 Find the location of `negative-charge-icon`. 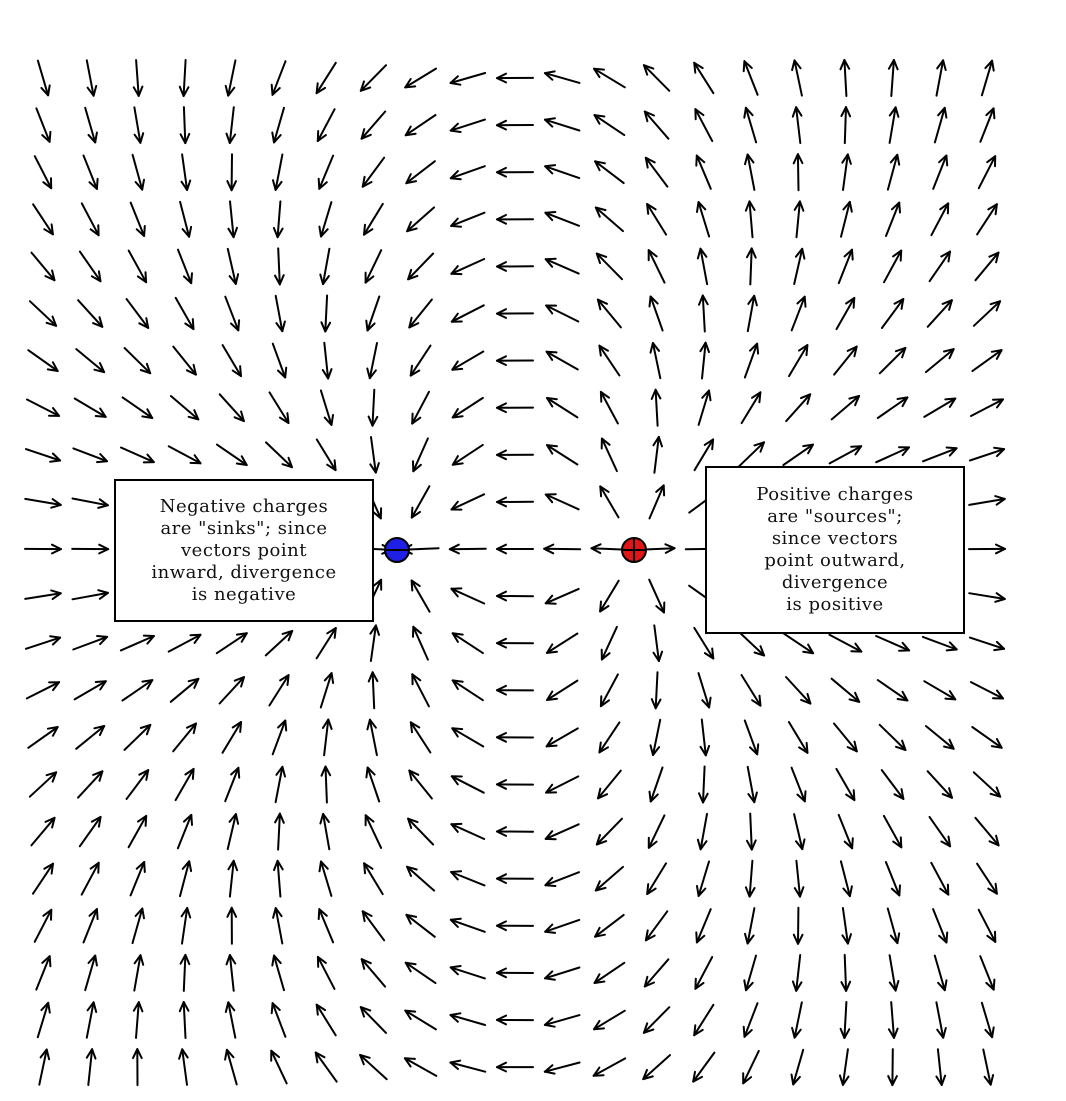

negative-charge-icon is located at coordinates (397, 550).